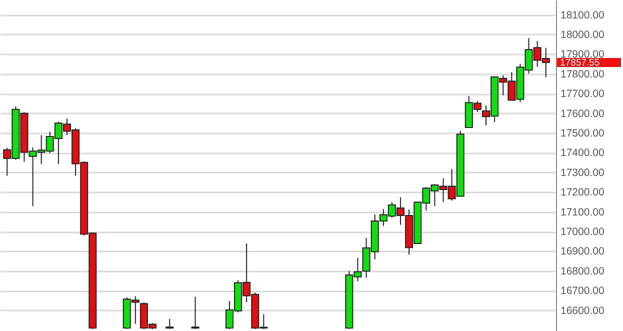  What do you see at coordinates (582, 271) in the screenshot?
I see `y-tick-label: 16800.00` at bounding box center [582, 271].